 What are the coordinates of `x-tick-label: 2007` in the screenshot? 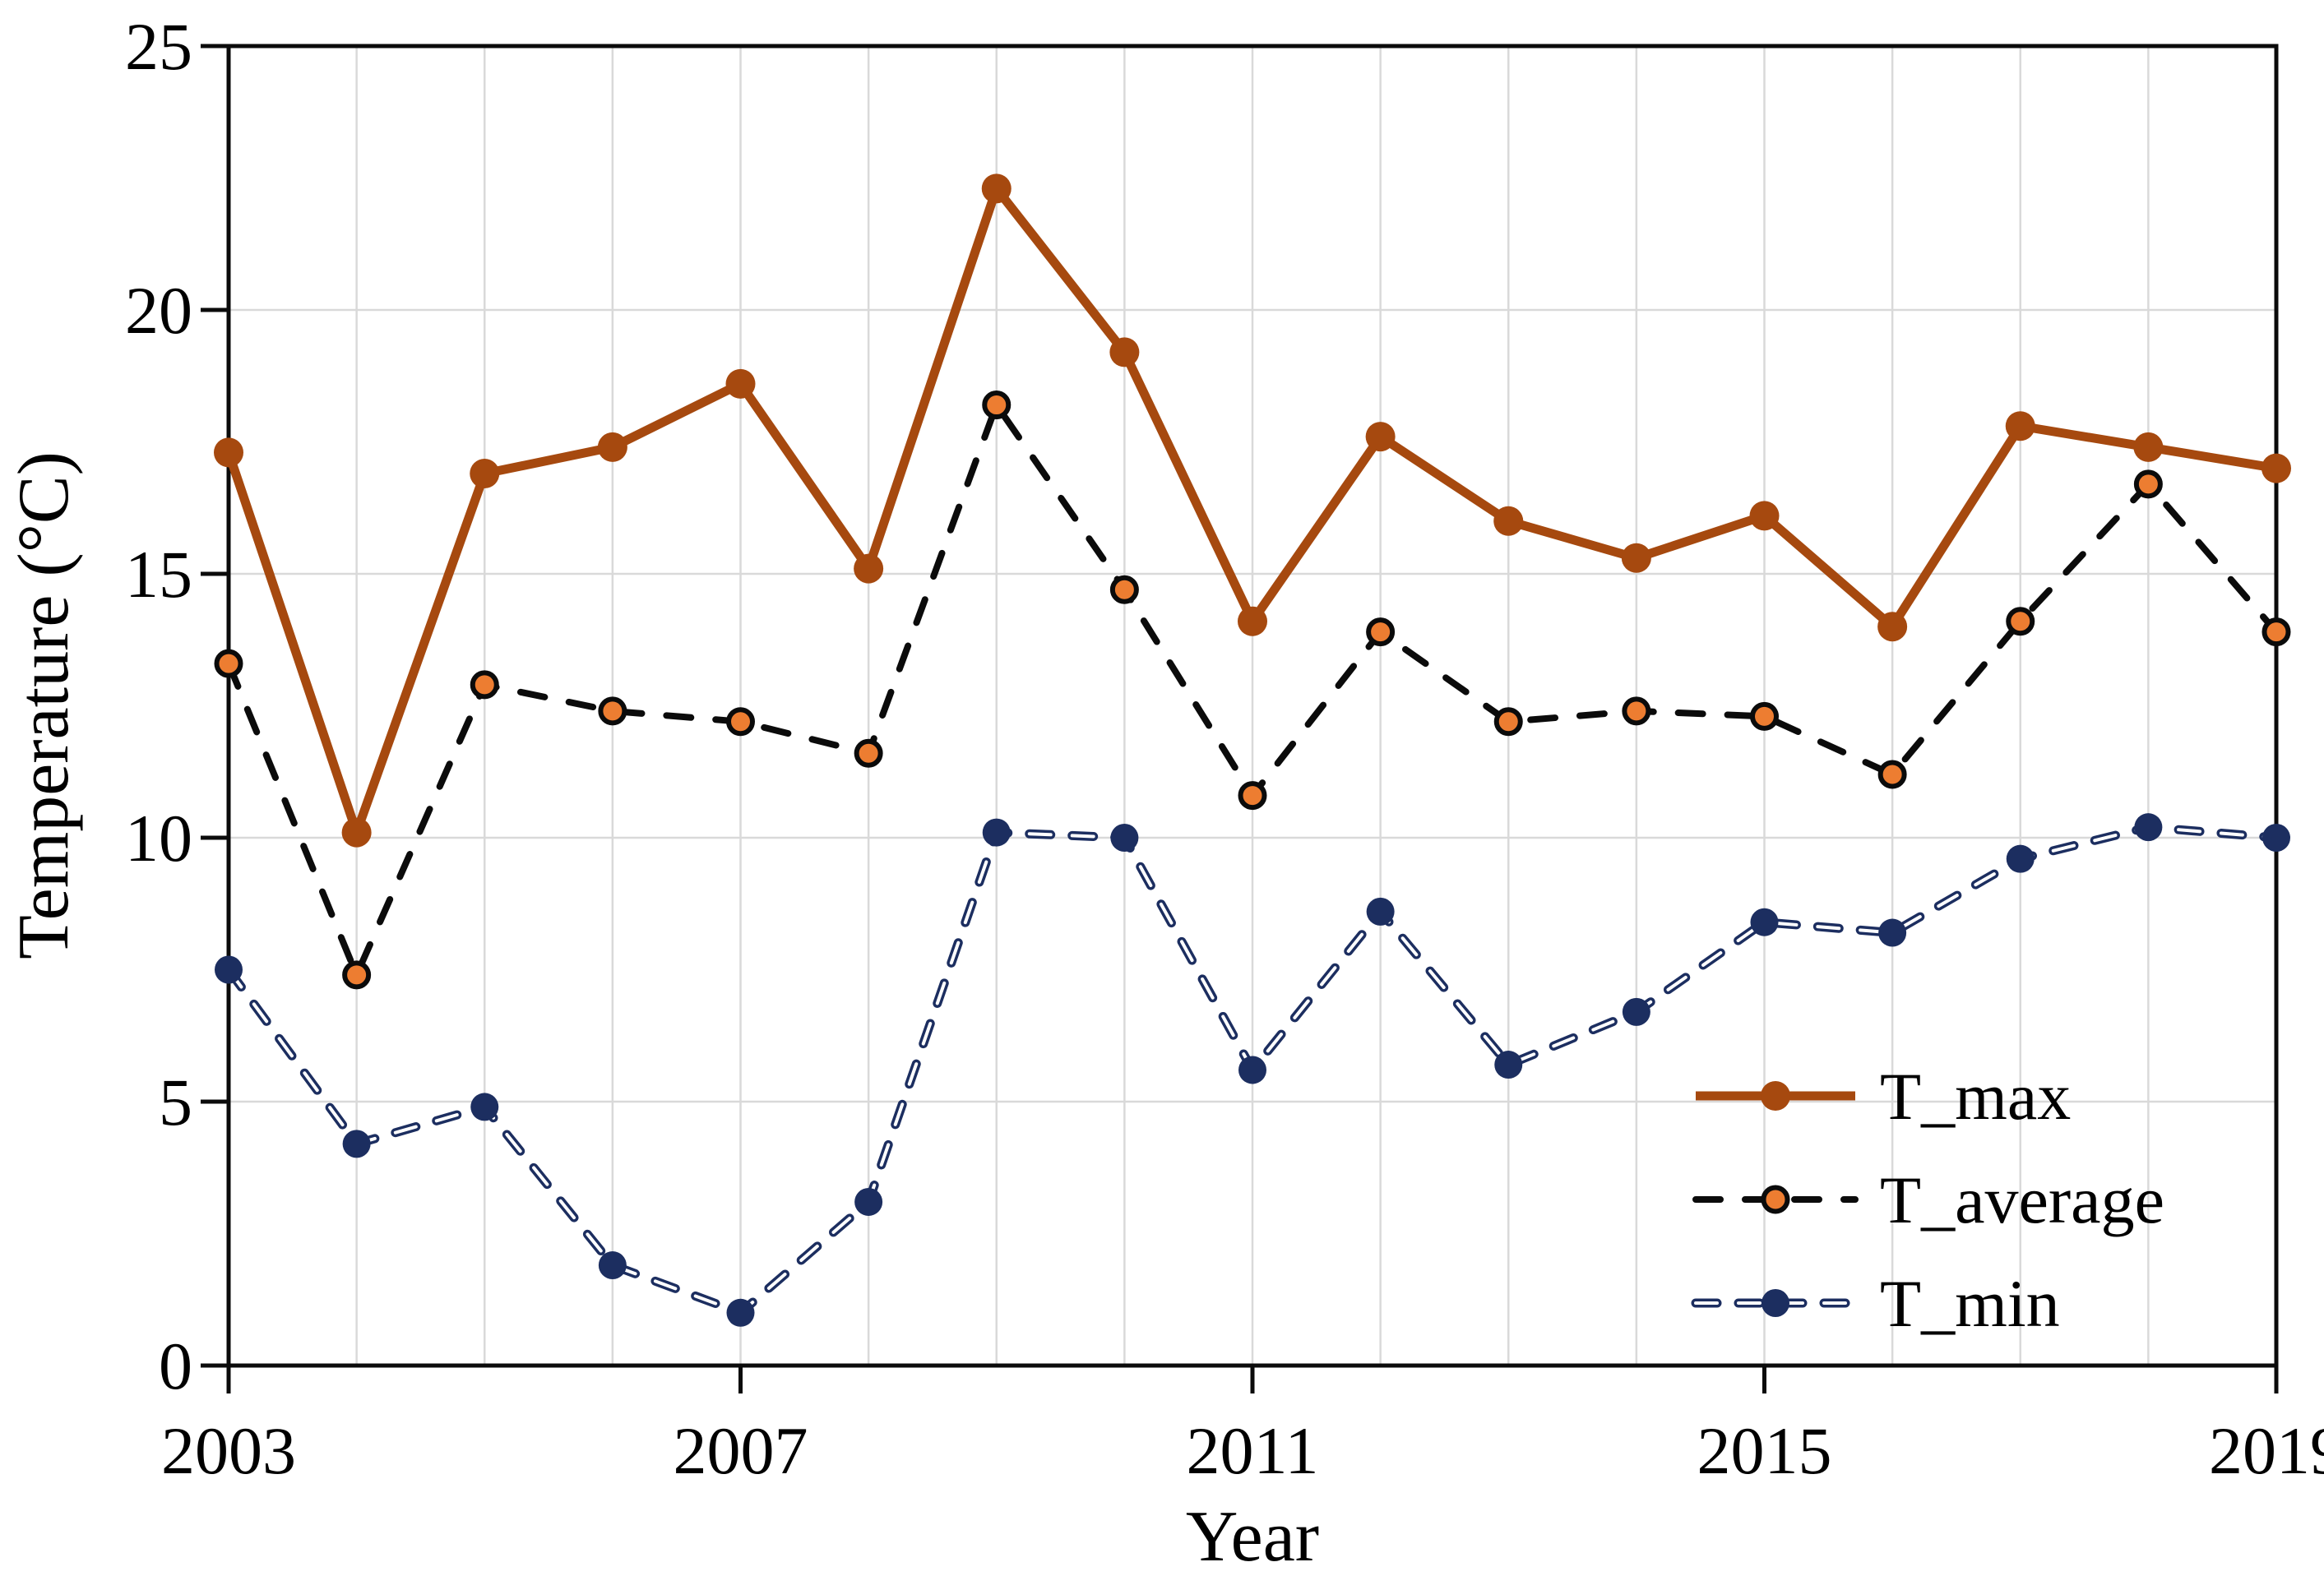 It's located at (741, 1451).